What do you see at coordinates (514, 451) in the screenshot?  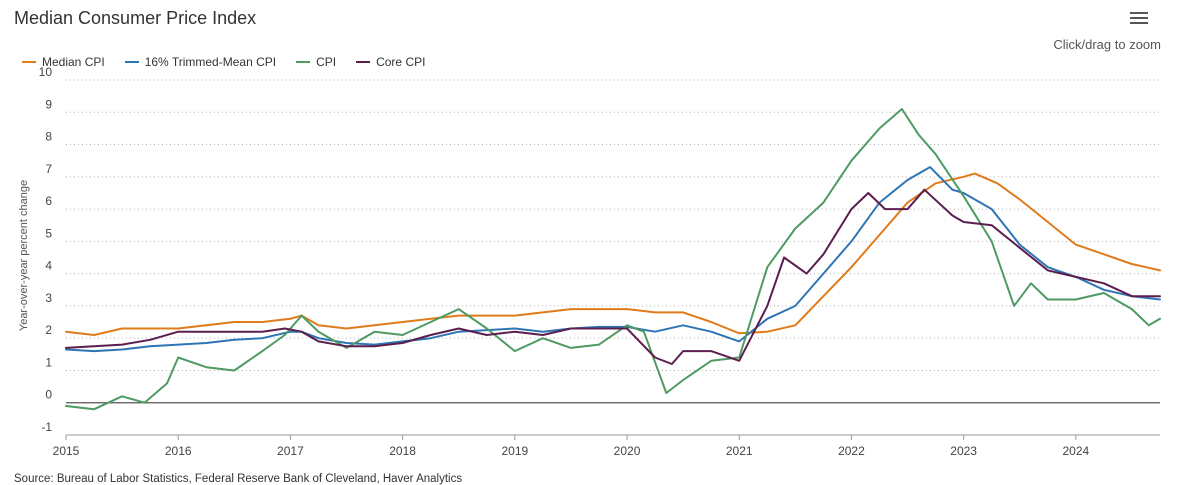 I see `x-tick-label: 2019` at bounding box center [514, 451].